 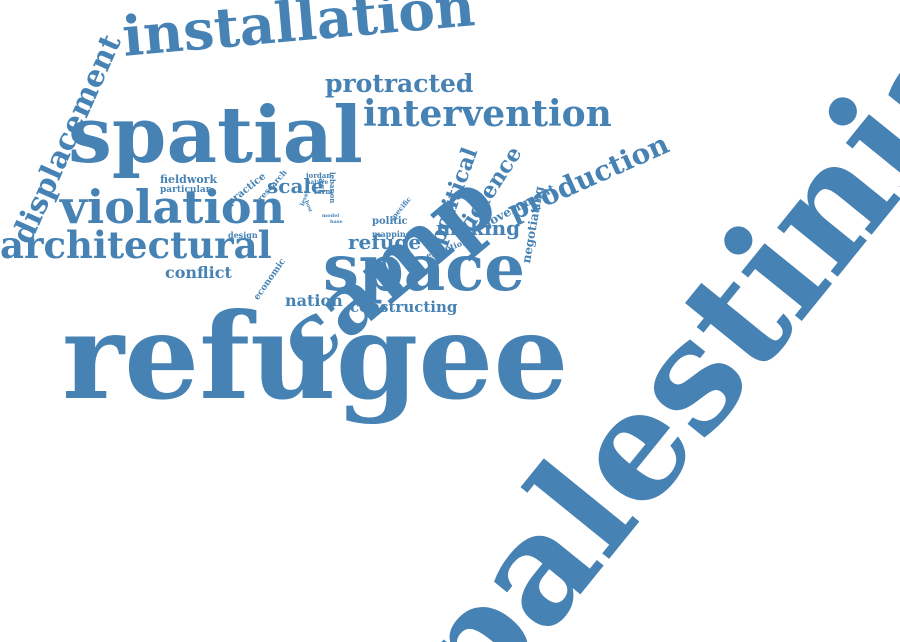 What do you see at coordinates (321, 186) in the screenshot?
I see `word-act: act` at bounding box center [321, 186].